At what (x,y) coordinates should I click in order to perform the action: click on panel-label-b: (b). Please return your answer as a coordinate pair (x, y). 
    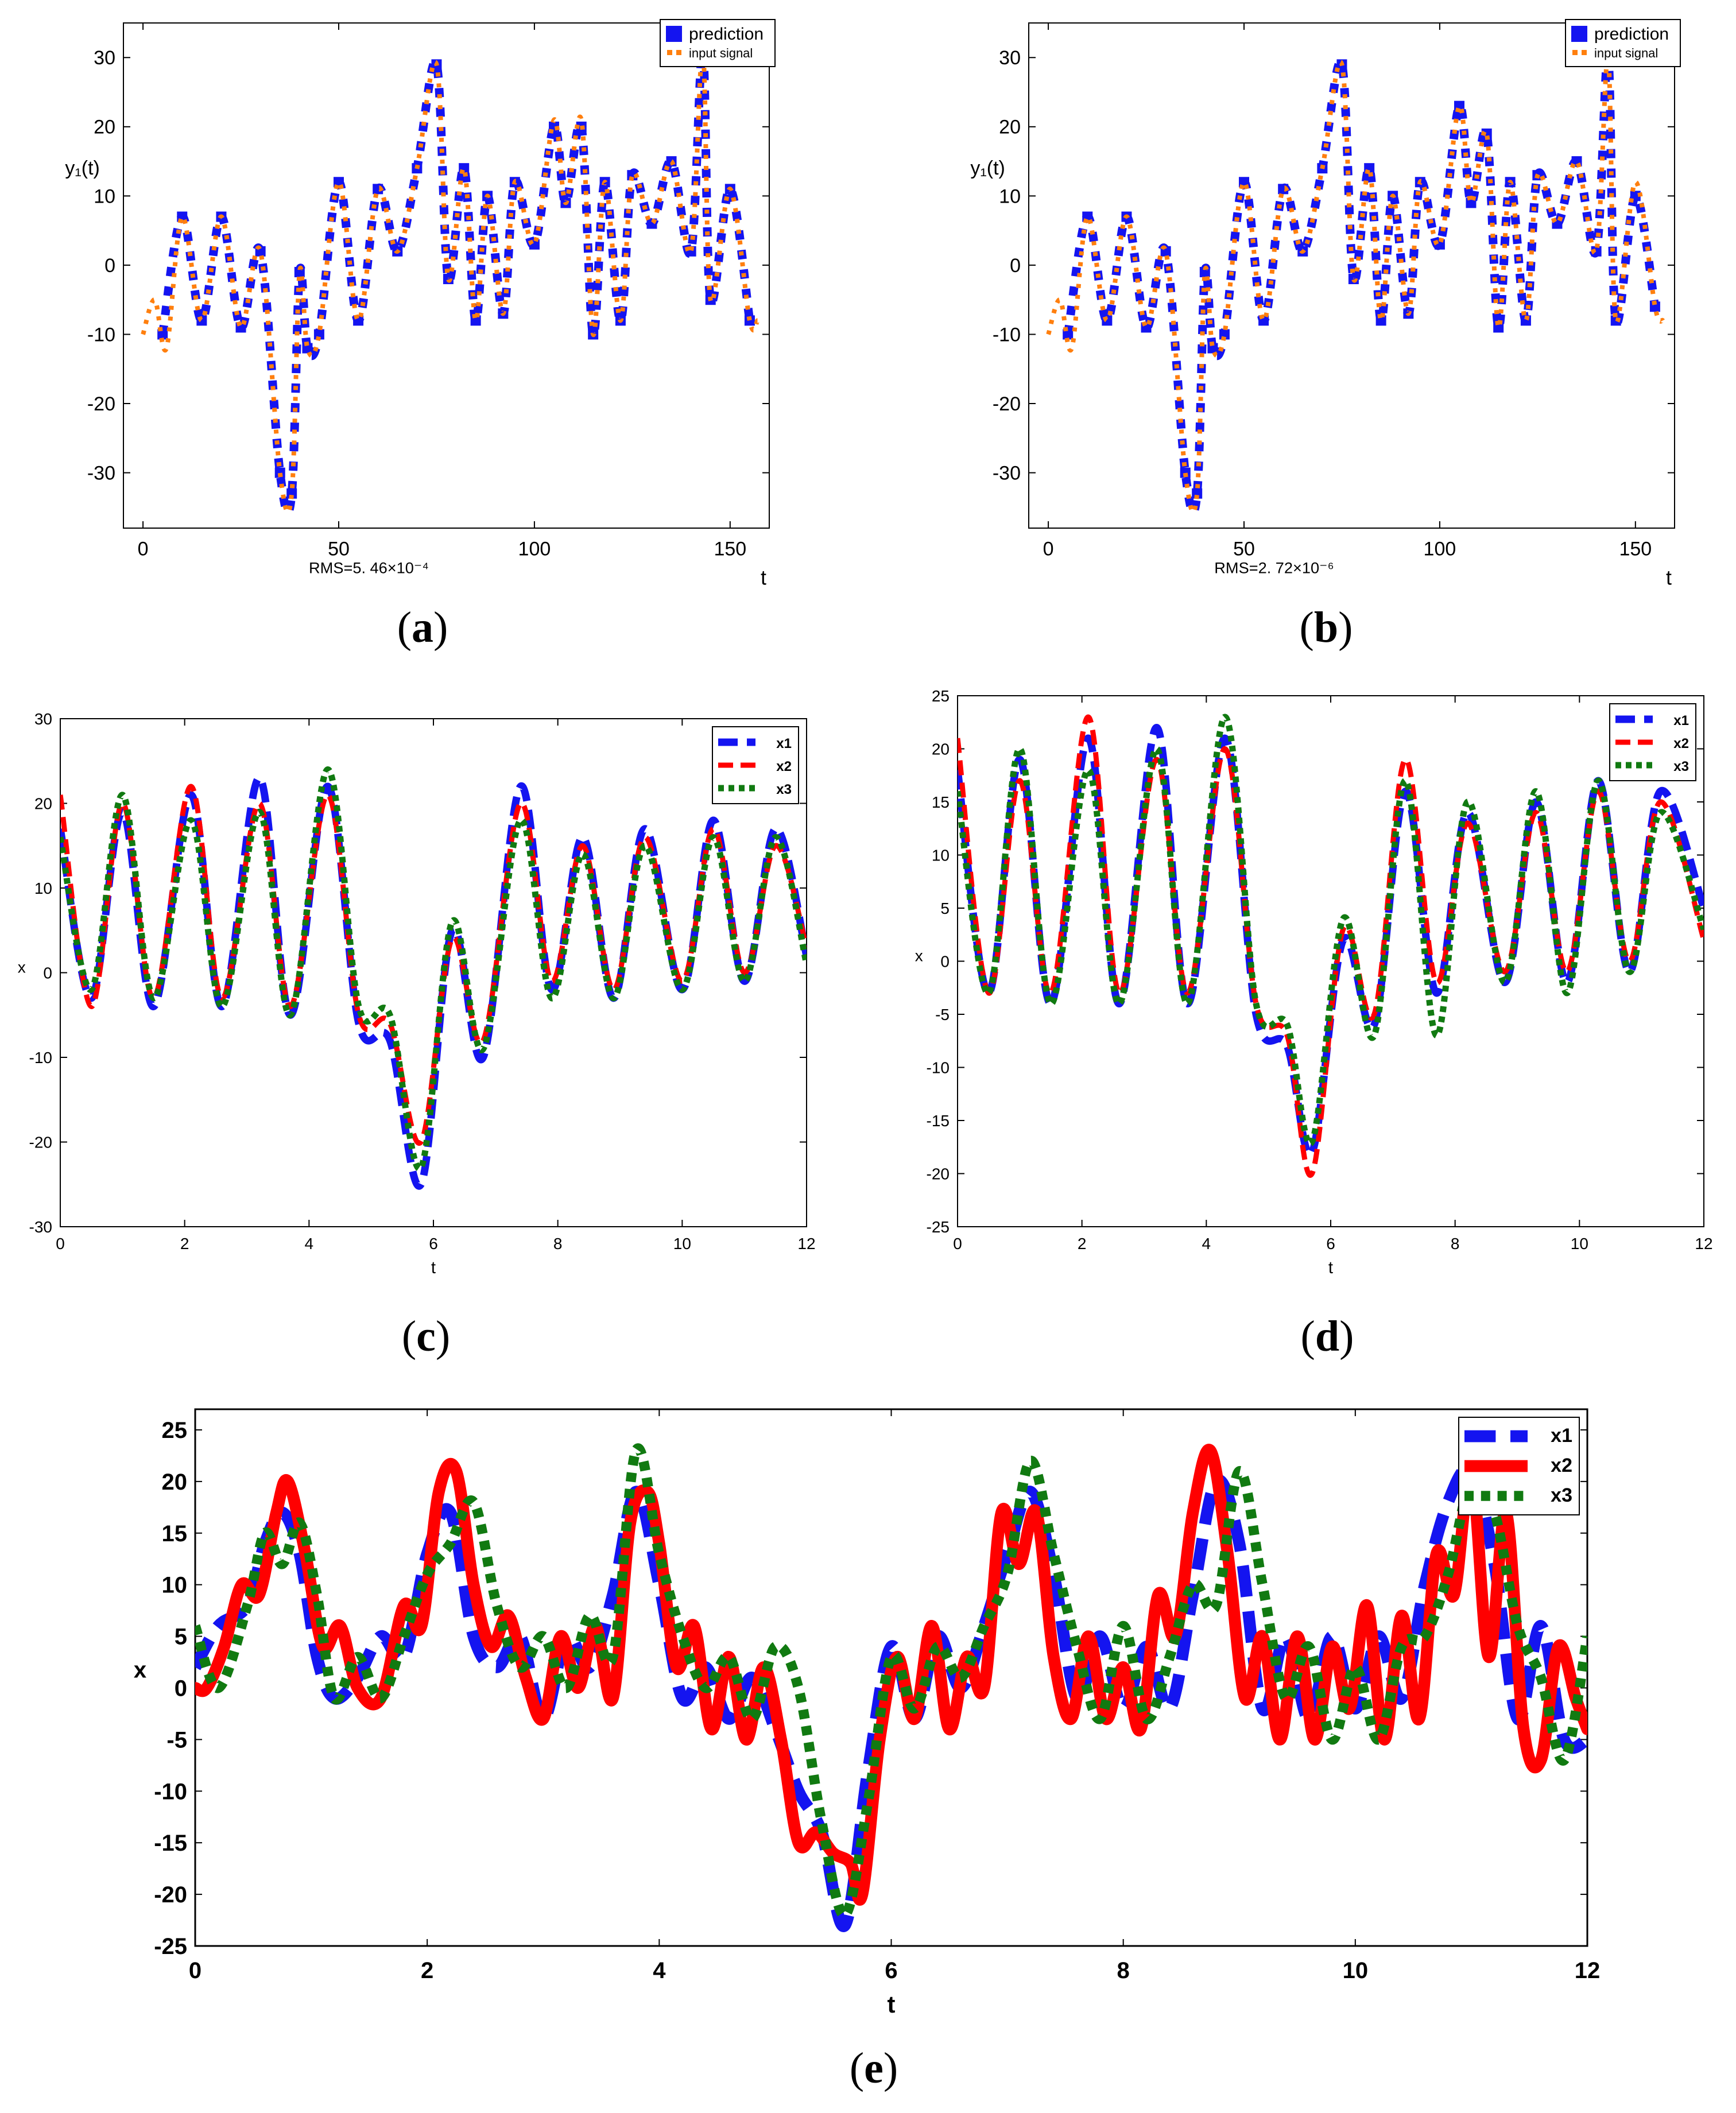
    Looking at the image, I should click on (1326, 627).